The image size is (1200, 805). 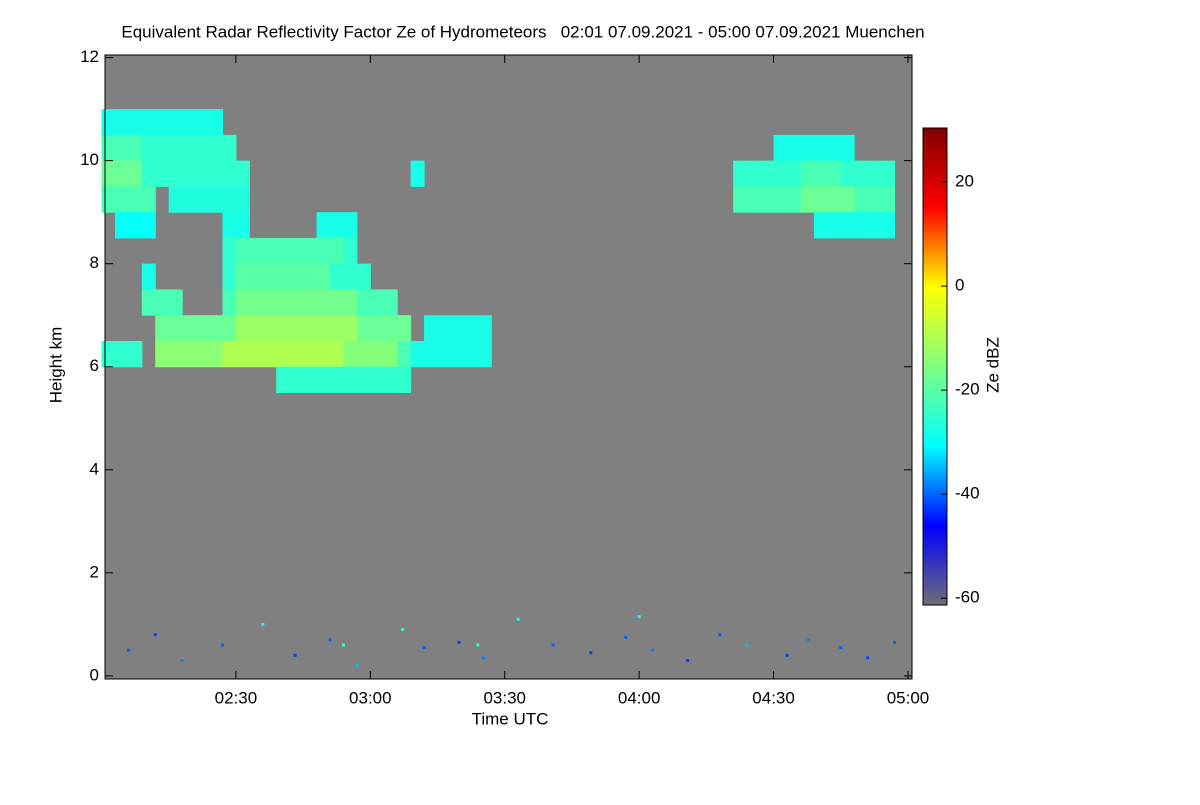 What do you see at coordinates (967, 493) in the screenshot?
I see `colorbar-tick-label: -40` at bounding box center [967, 493].